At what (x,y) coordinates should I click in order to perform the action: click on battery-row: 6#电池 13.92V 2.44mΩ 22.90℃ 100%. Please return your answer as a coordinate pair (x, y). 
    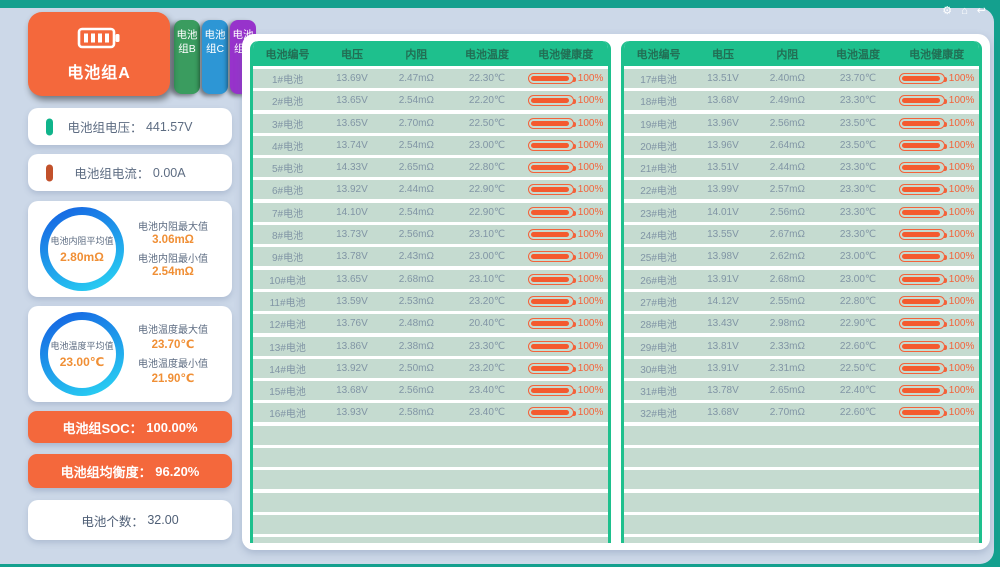
    Looking at the image, I should click on (430, 190).